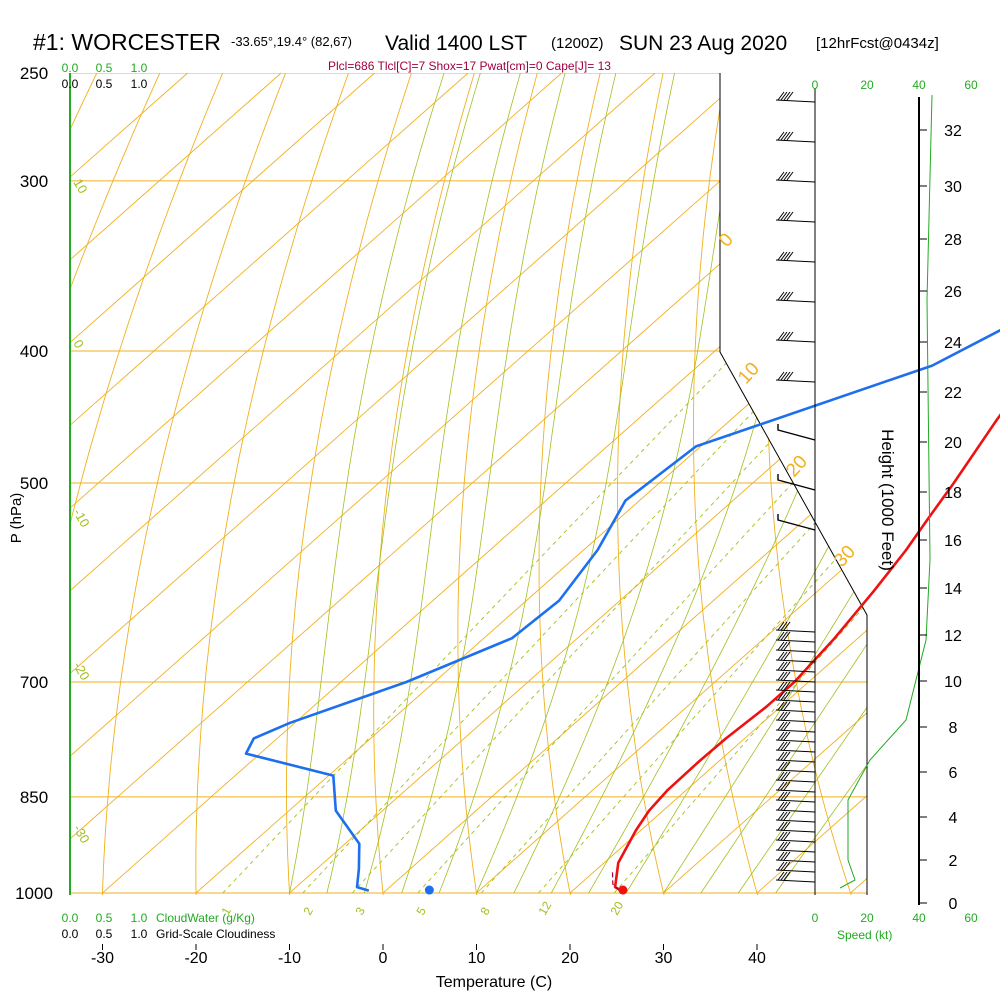 The image size is (1000, 1000). What do you see at coordinates (740, 622) in the screenshot?
I see `mixing-ratio-line` at bounding box center [740, 622].